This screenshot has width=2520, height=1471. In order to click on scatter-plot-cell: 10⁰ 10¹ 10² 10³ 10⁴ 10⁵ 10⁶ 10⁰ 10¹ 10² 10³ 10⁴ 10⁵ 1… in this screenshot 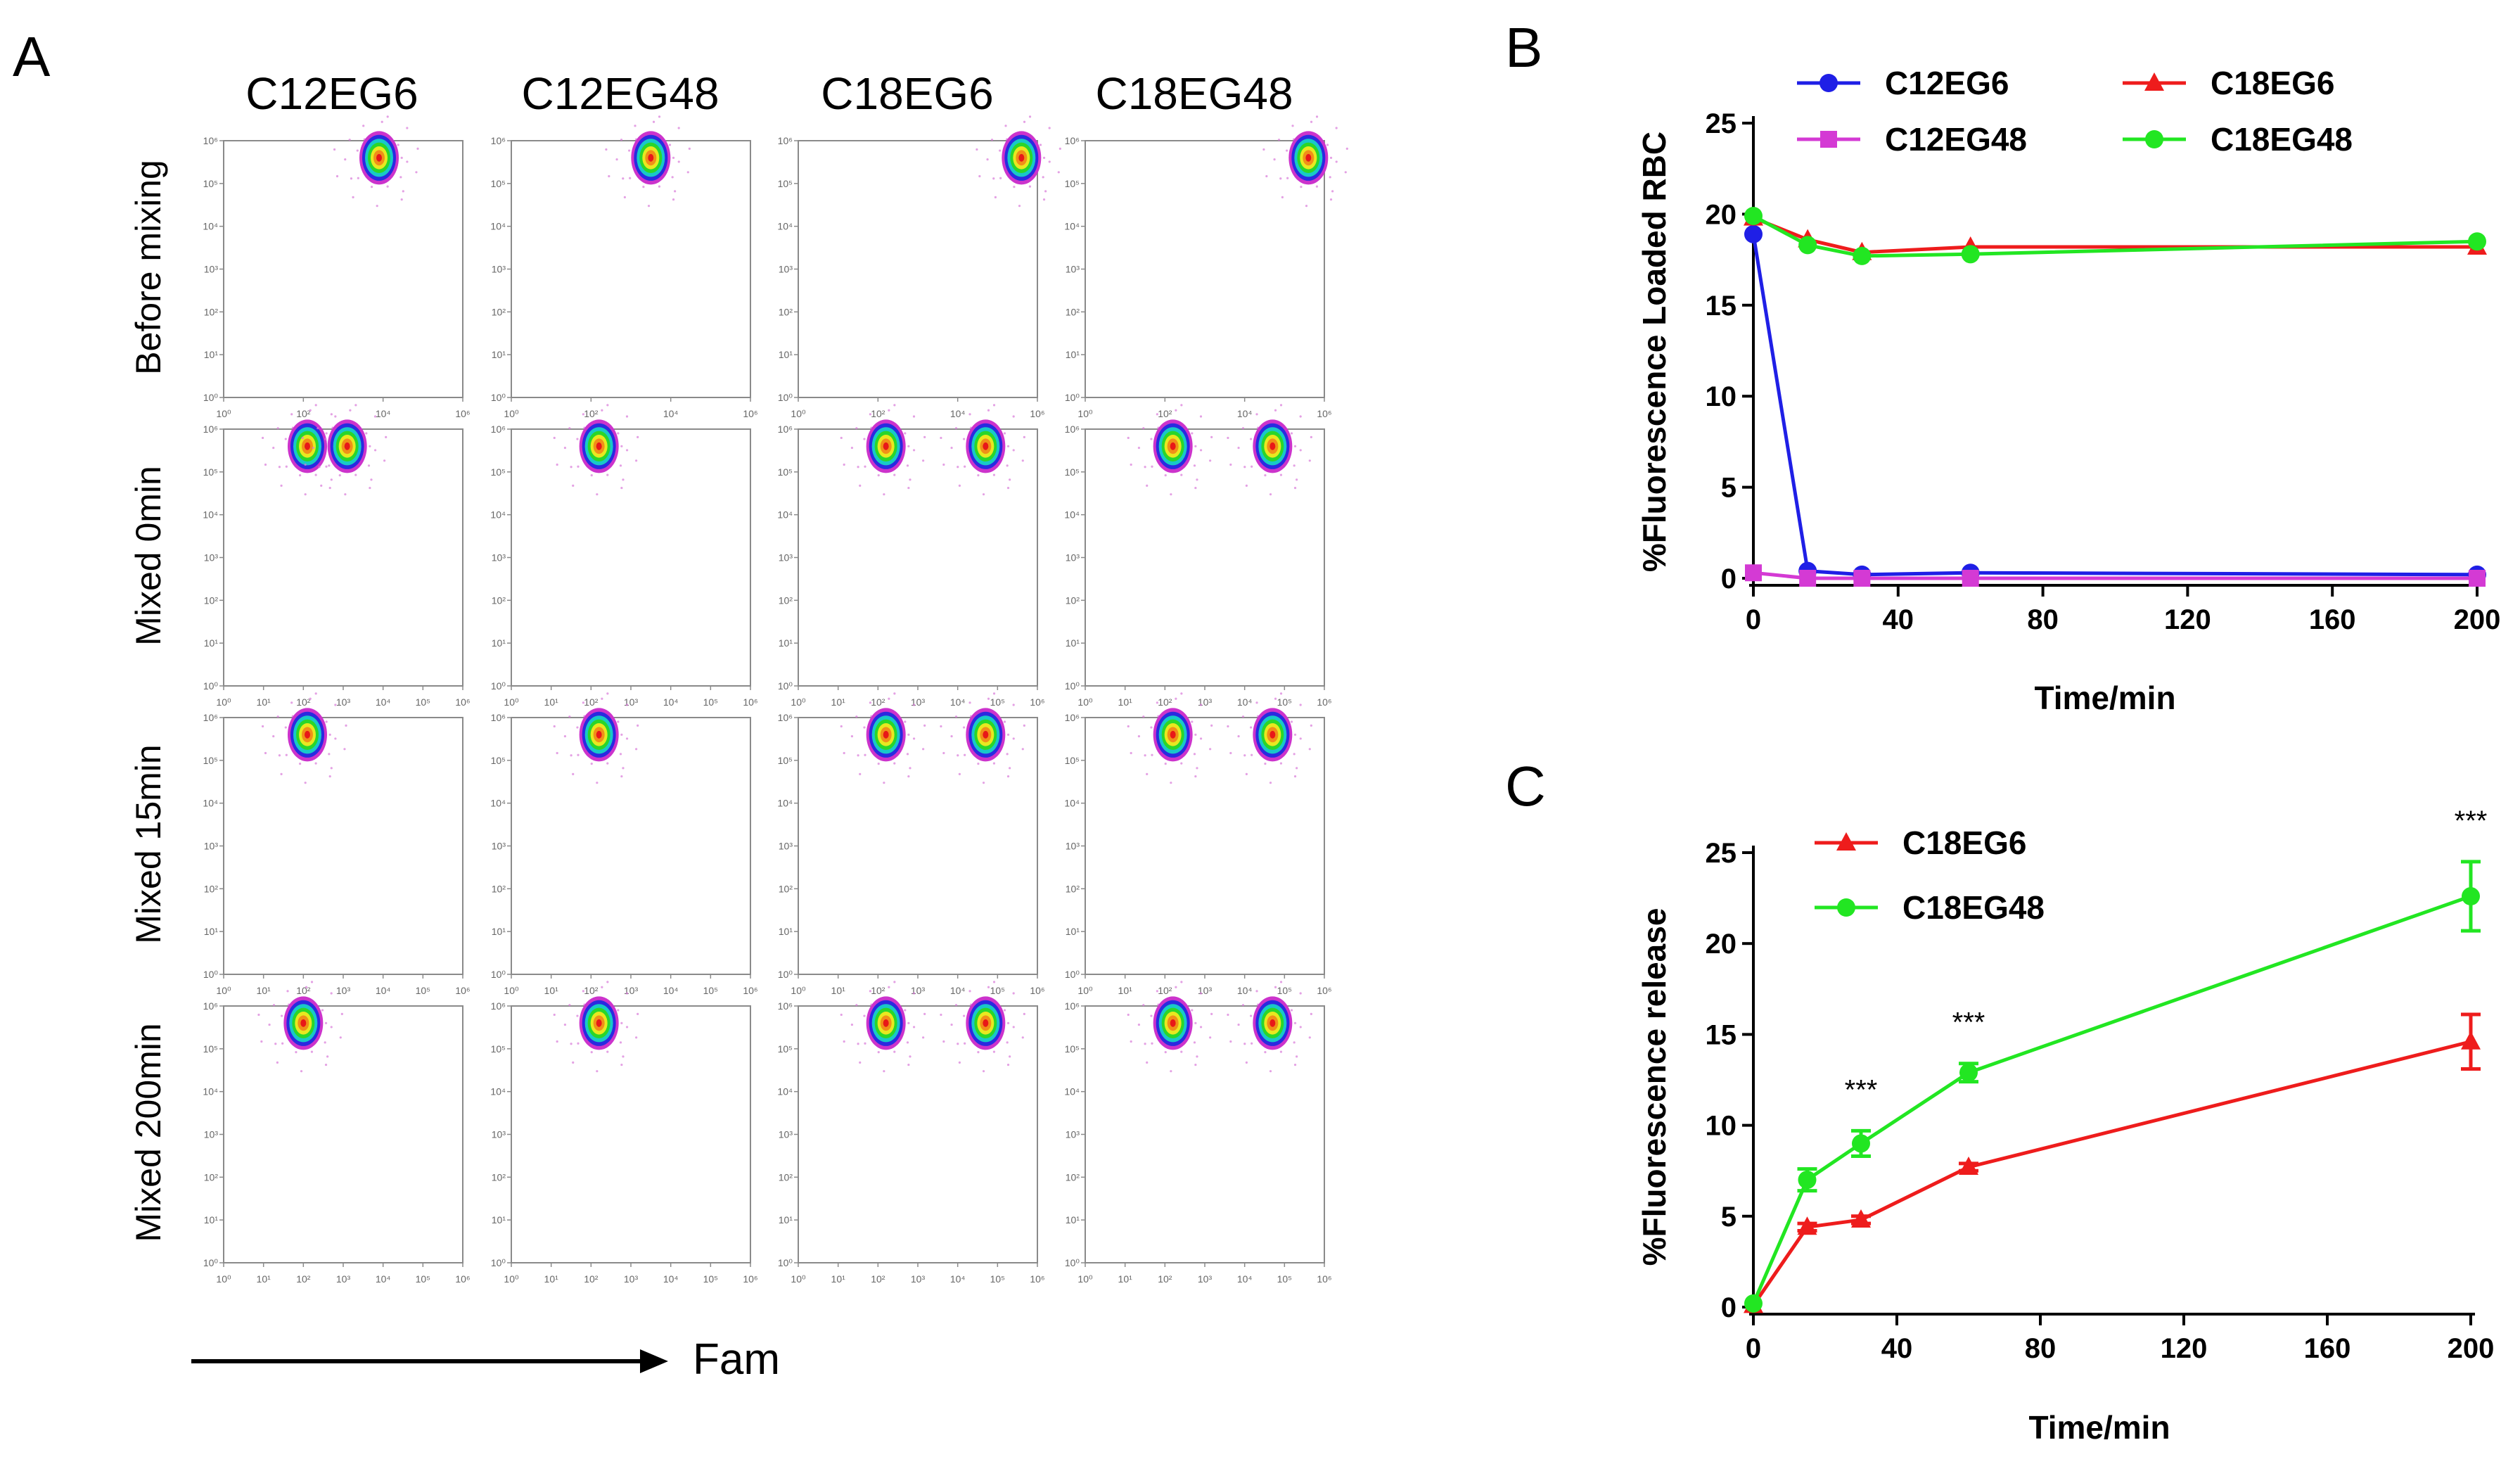, I will do `click(337, 844)`.